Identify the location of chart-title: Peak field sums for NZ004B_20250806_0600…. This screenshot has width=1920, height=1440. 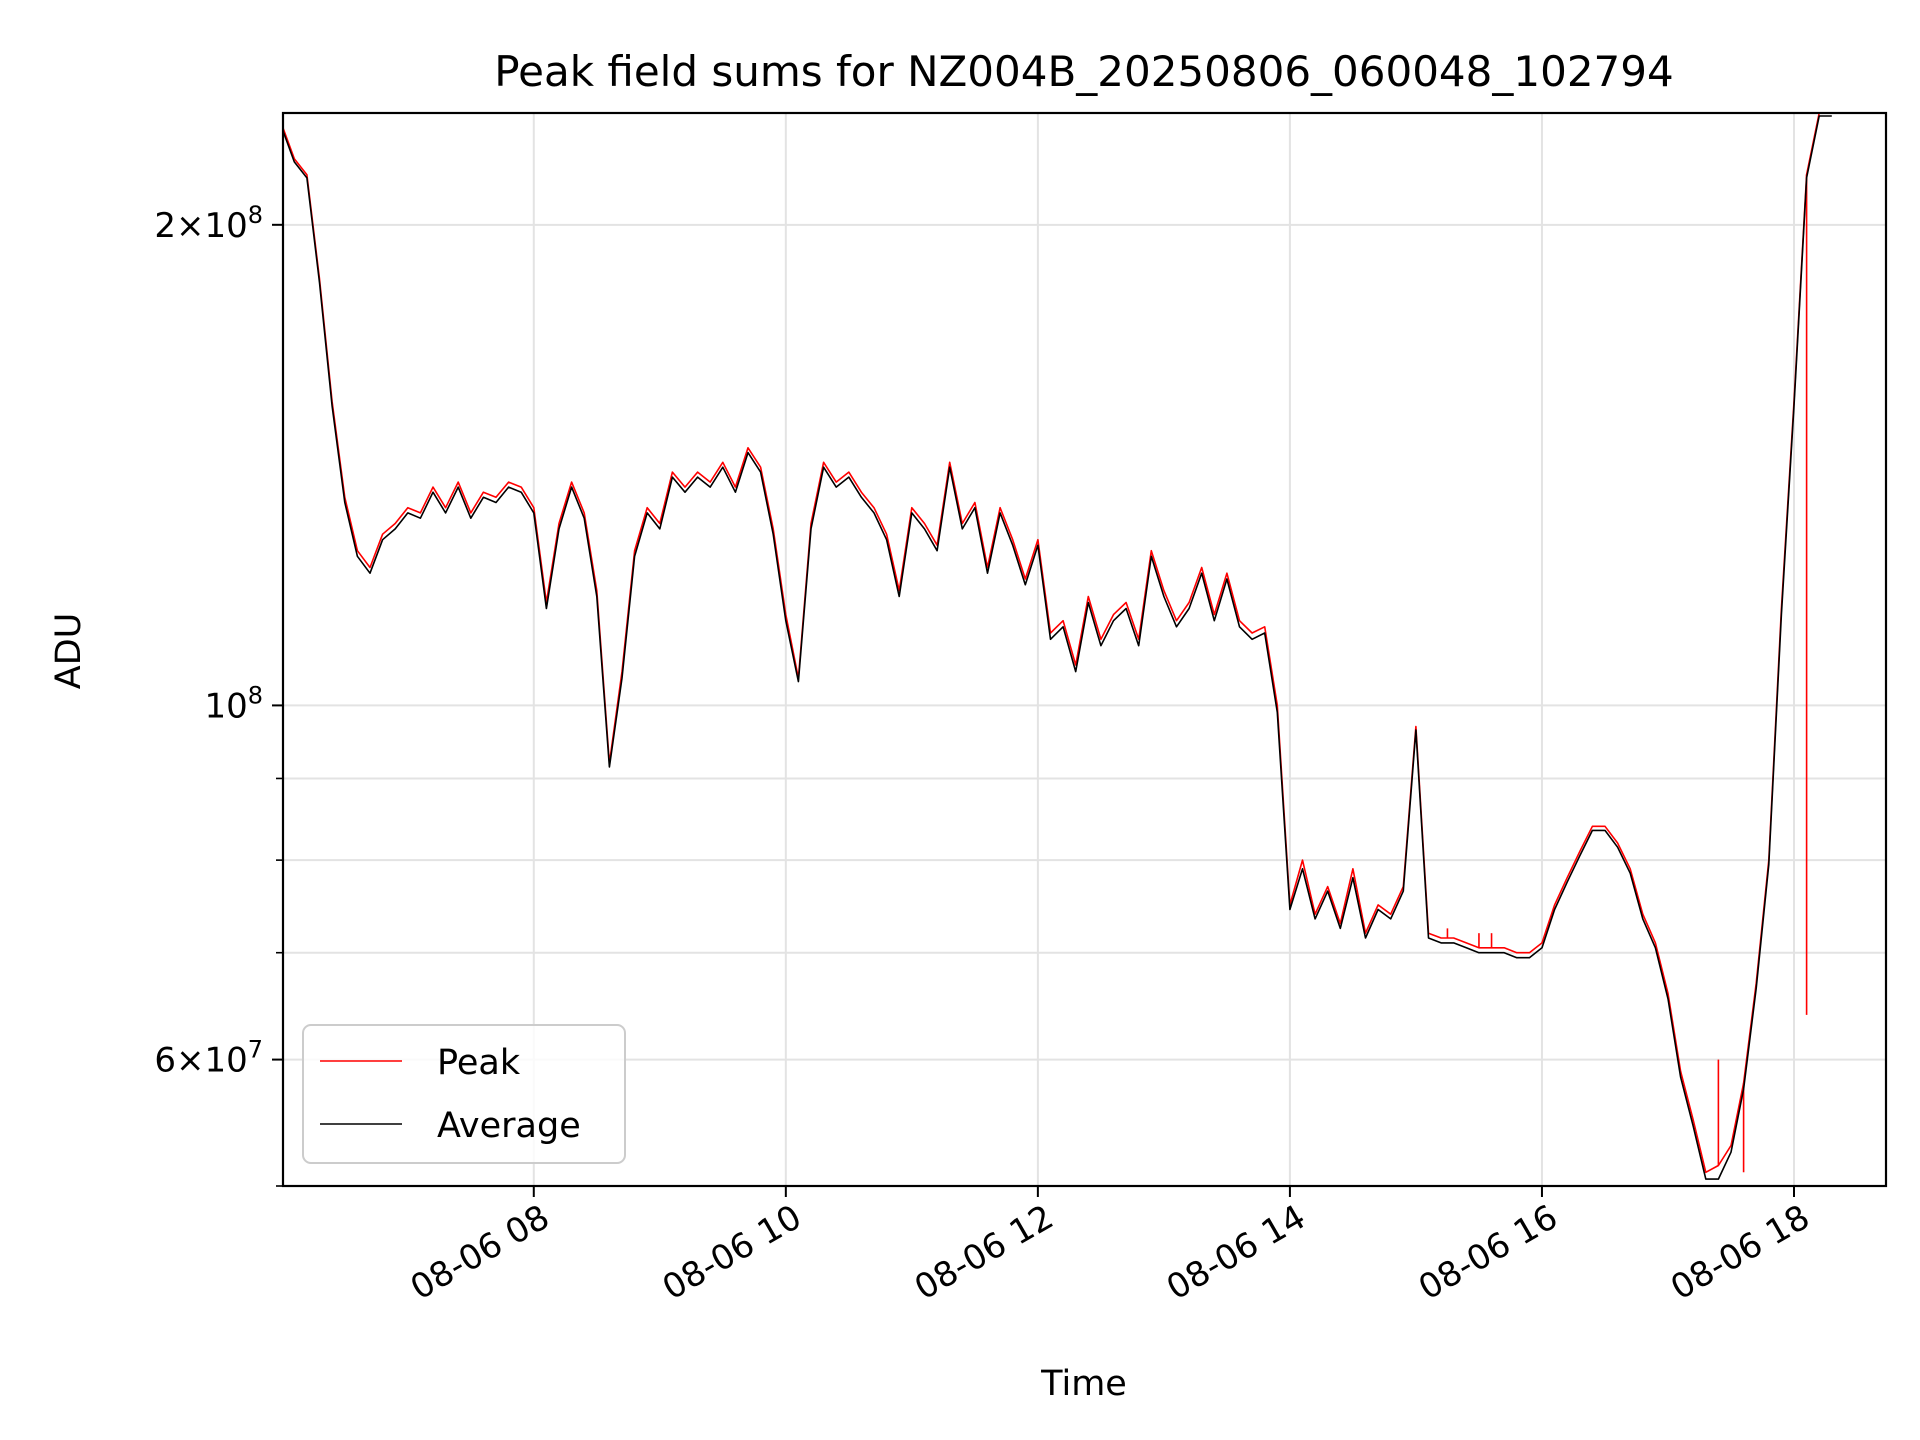
(1083, 71).